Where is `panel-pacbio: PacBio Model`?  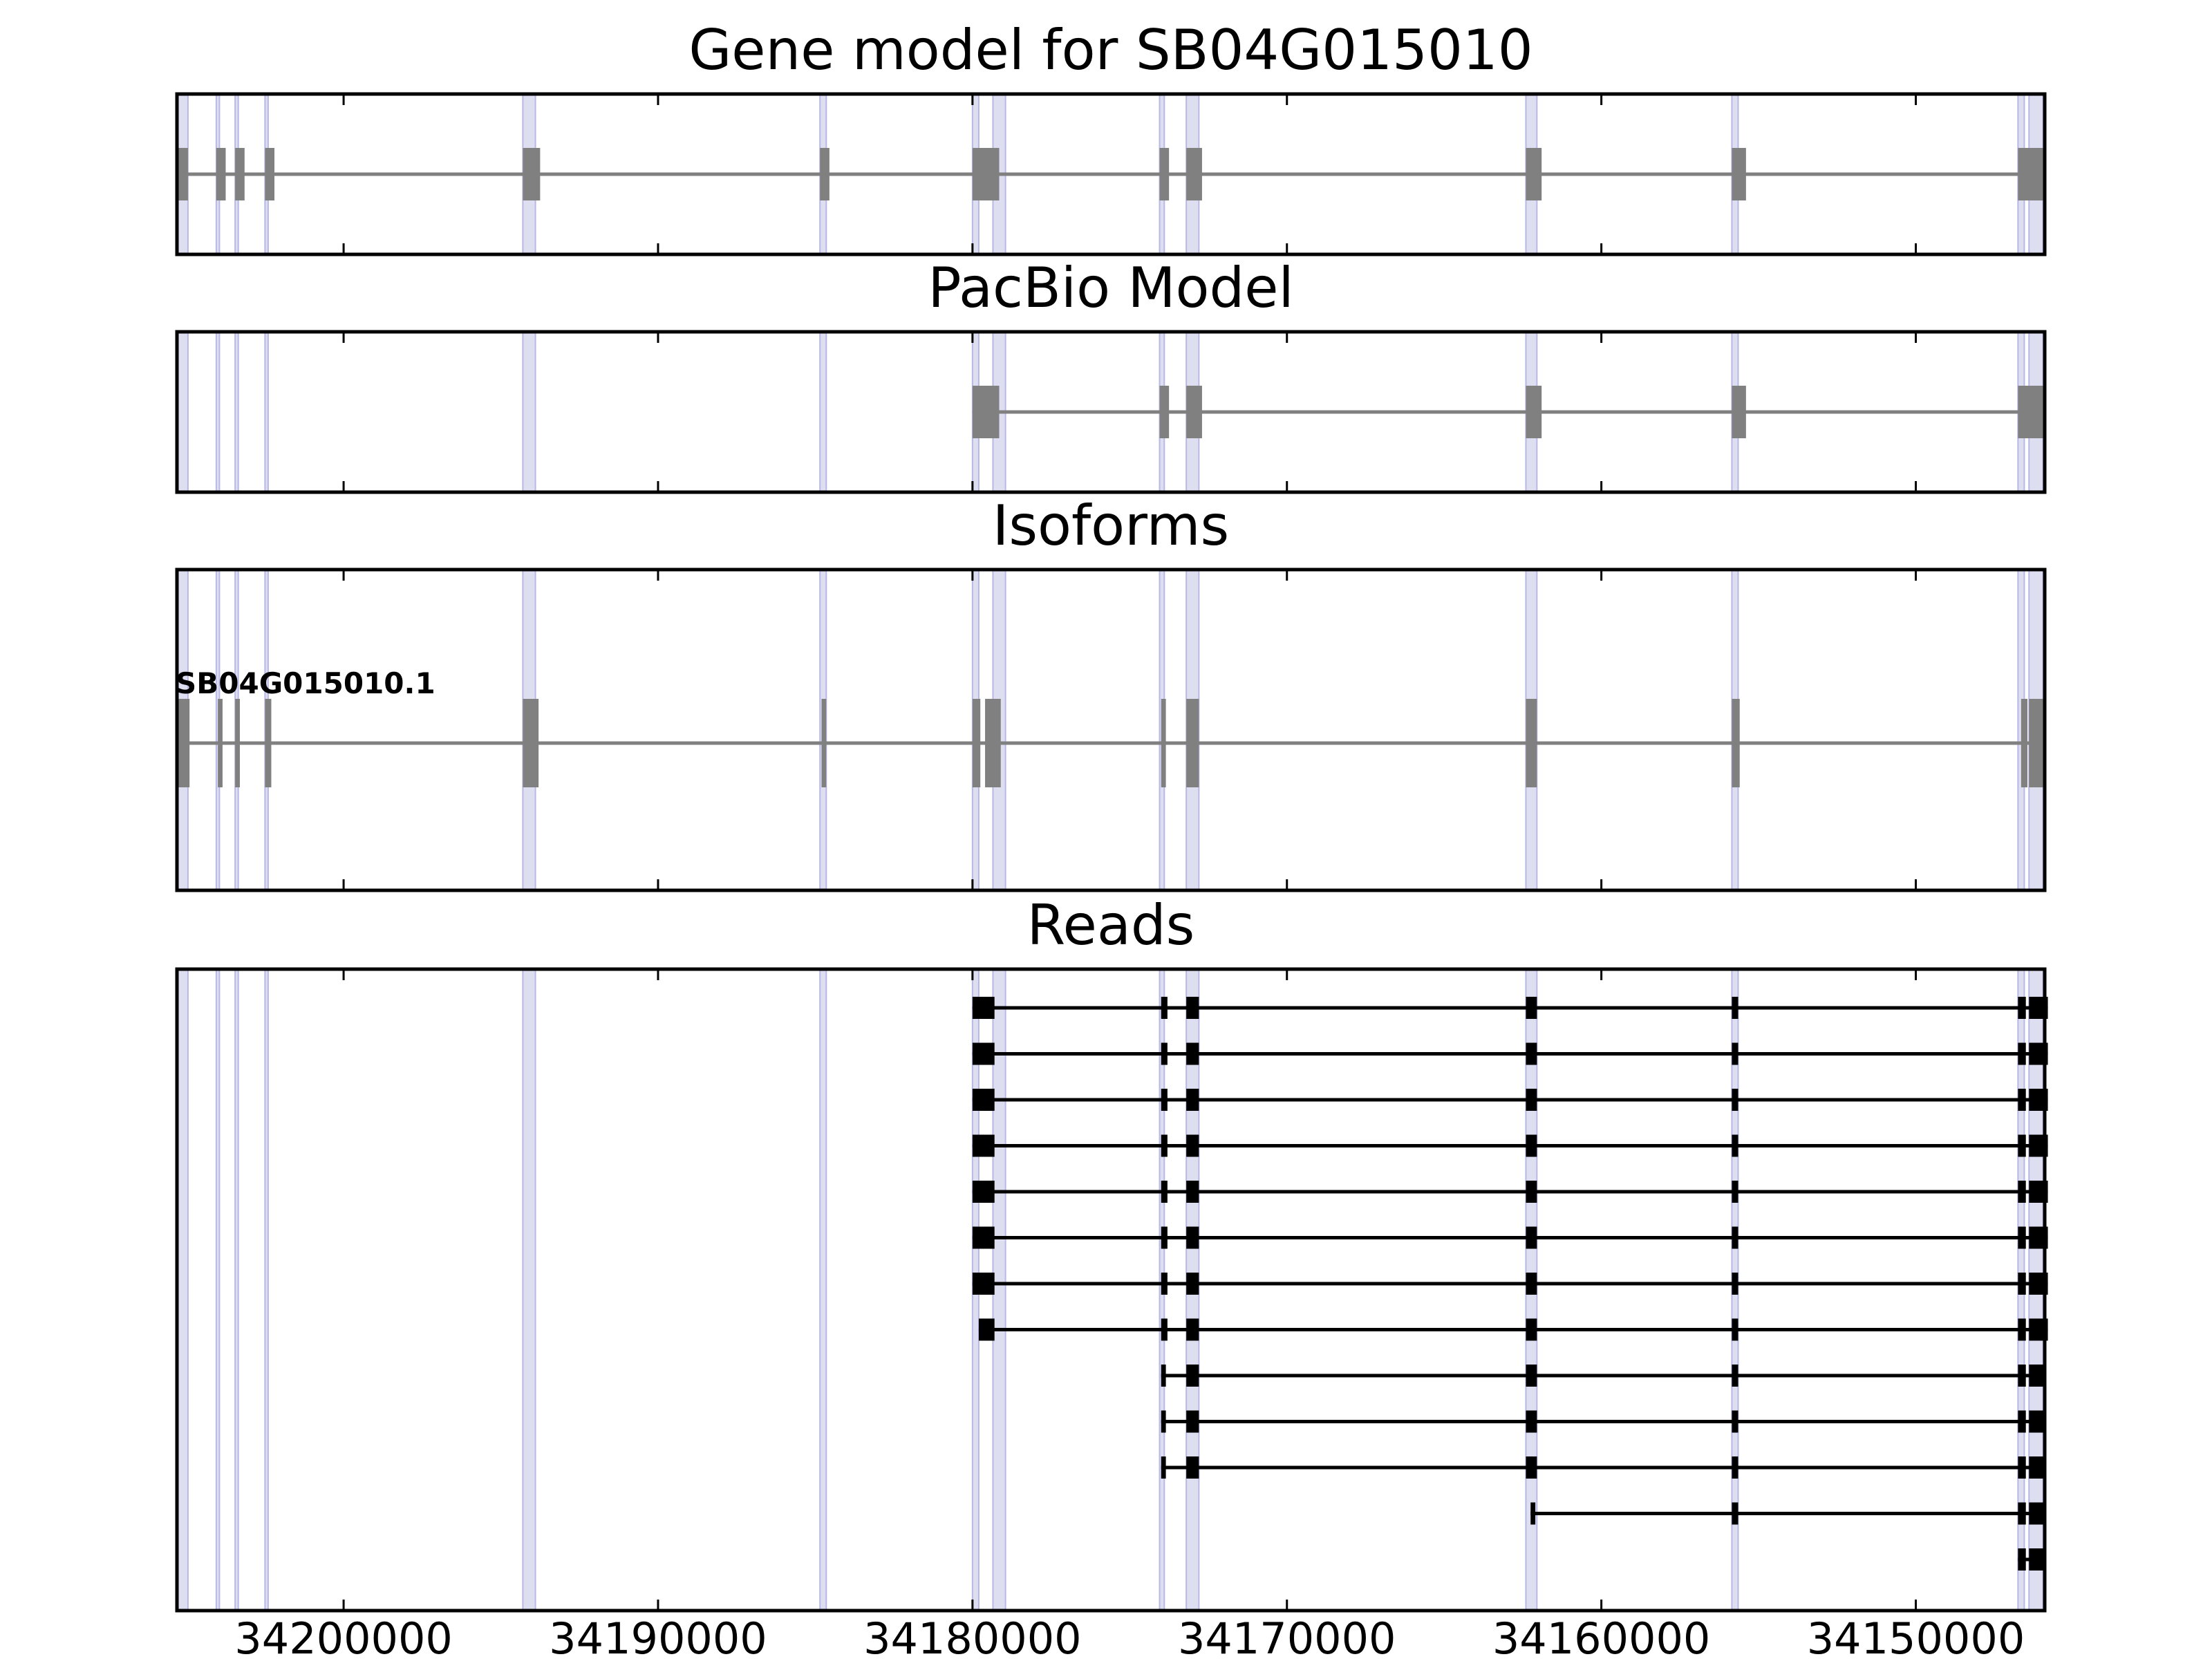
panel-pacbio: PacBio Model is located at coordinates (1111, 375).